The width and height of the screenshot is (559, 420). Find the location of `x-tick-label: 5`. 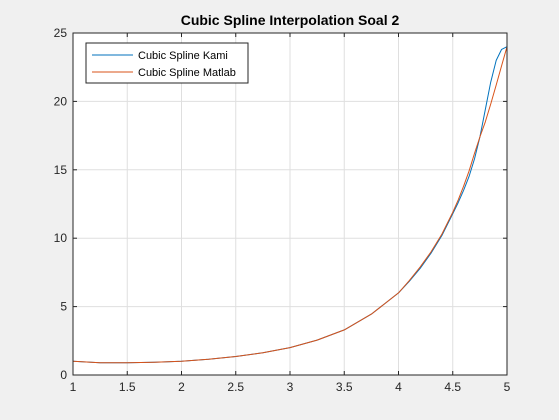

x-tick-label: 5 is located at coordinates (507, 387).